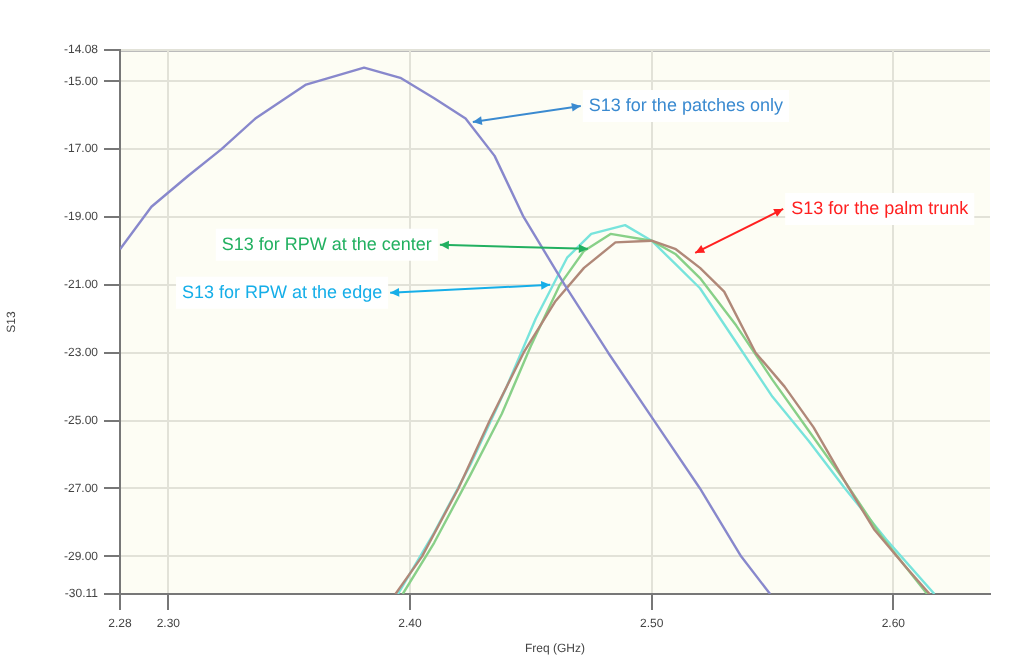 The height and width of the screenshot is (656, 1036). I want to click on annotation: S13 for RPW at the center, so click(326, 243).